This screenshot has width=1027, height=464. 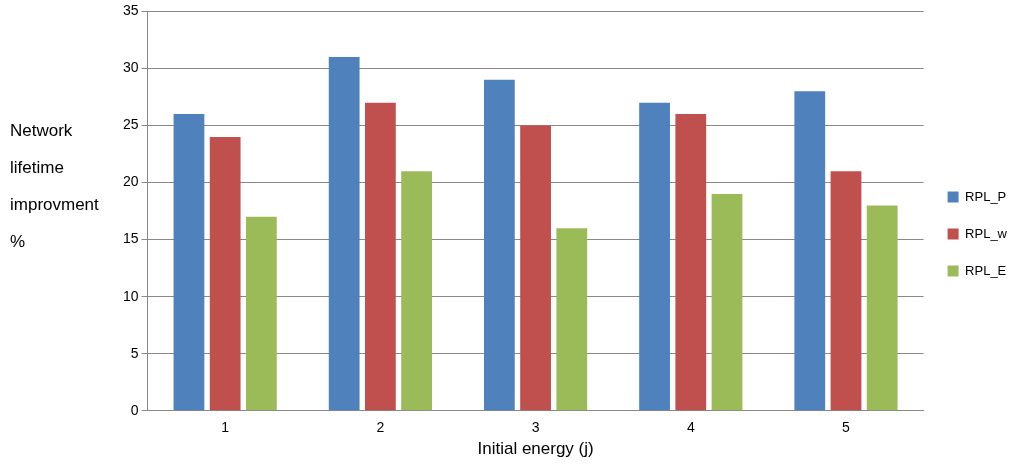 What do you see at coordinates (130, 181) in the screenshot?
I see `y-tick-label: 20` at bounding box center [130, 181].